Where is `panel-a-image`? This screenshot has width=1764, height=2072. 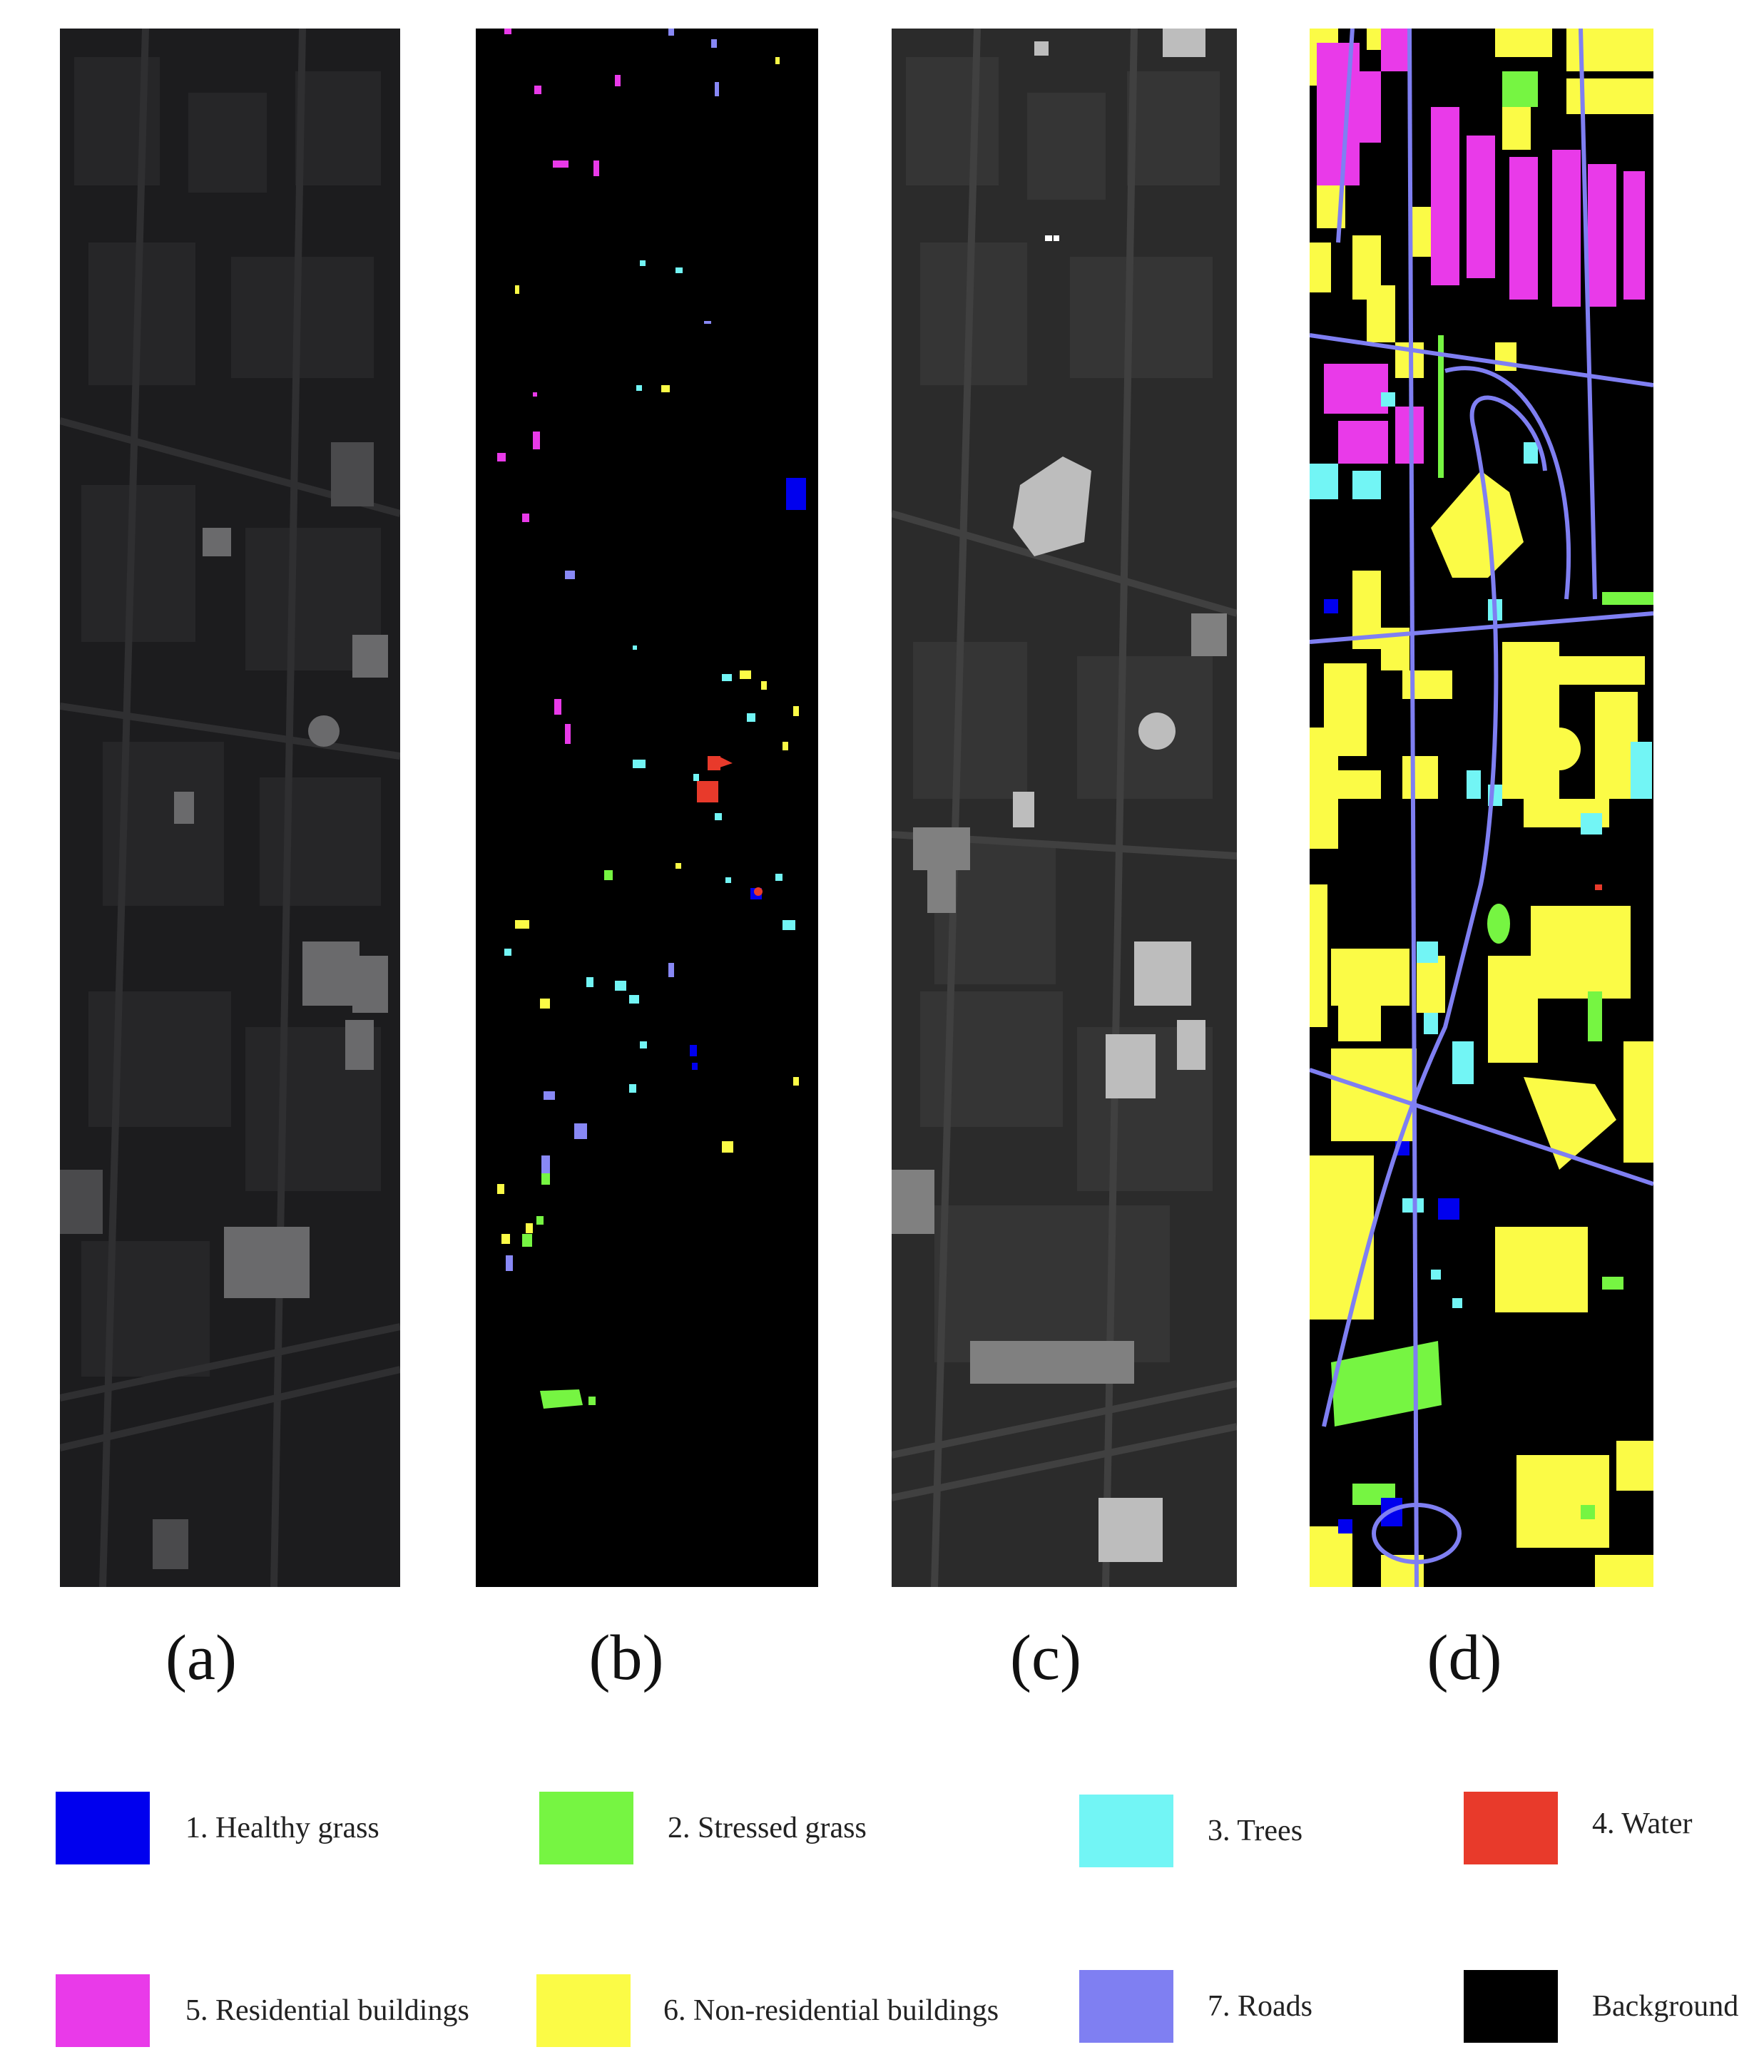
panel-a-image is located at coordinates (230, 808).